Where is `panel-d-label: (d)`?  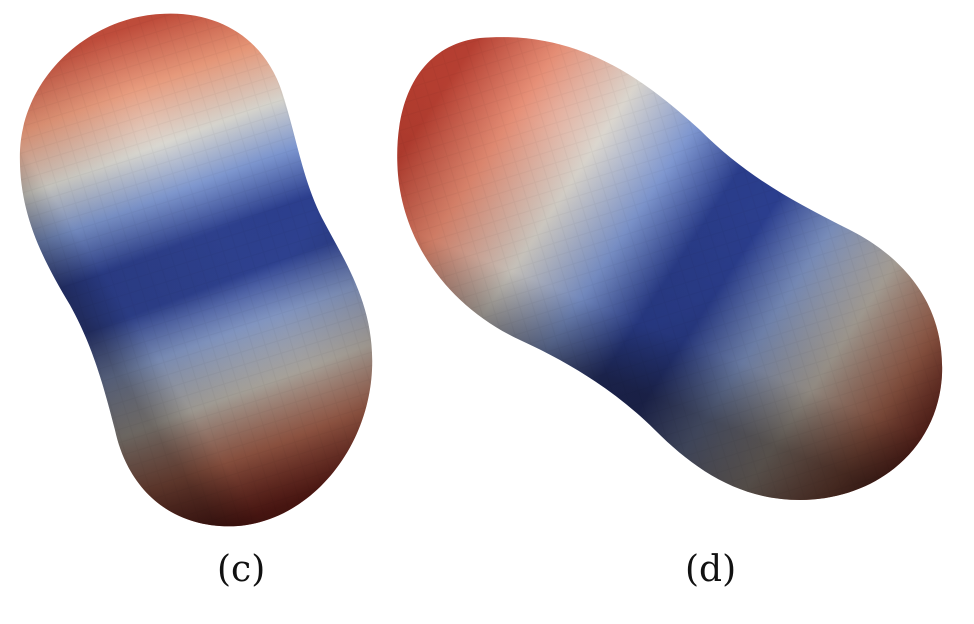
panel-d-label: (d) is located at coordinates (711, 569).